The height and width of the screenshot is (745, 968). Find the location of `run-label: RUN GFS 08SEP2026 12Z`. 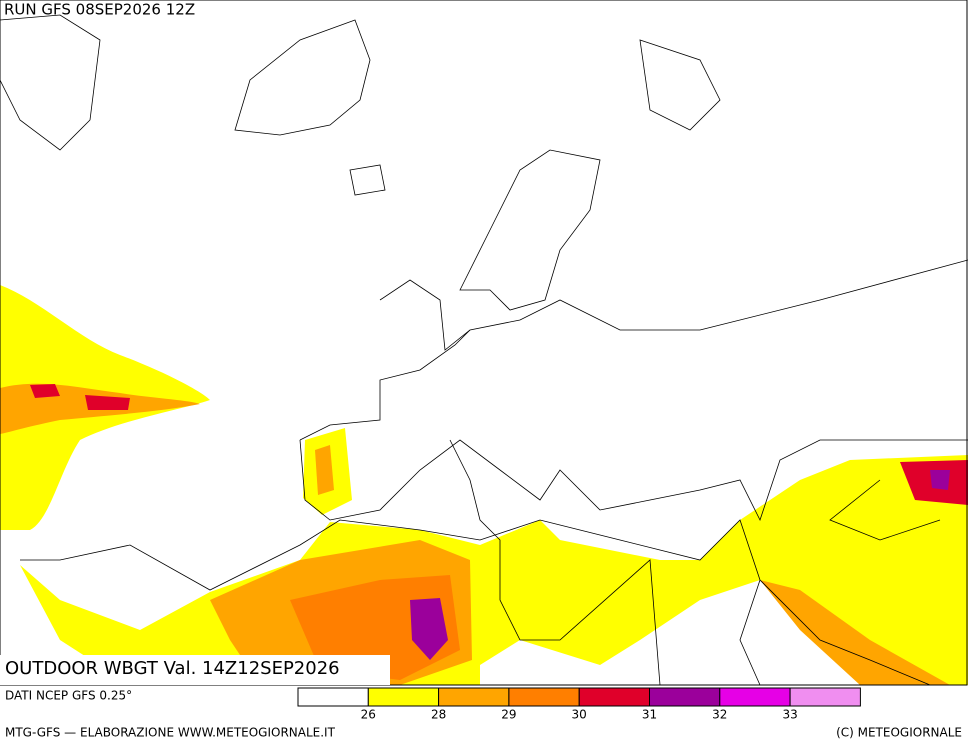

run-label: RUN GFS 08SEP2026 12Z is located at coordinates (99, 10).